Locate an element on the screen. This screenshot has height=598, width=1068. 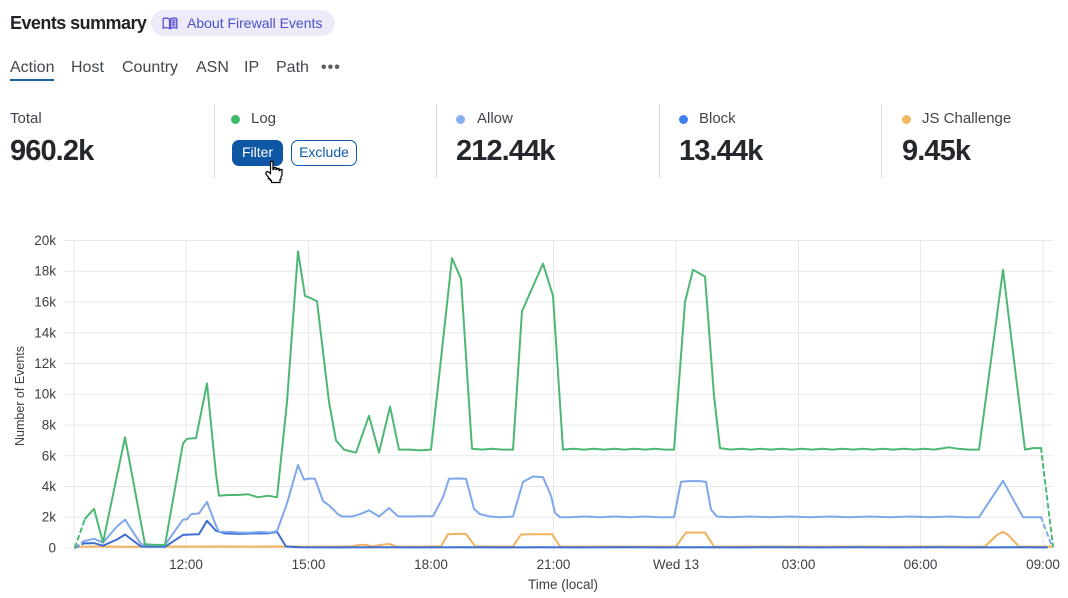
svg-text: 6k is located at coordinates (49, 455).